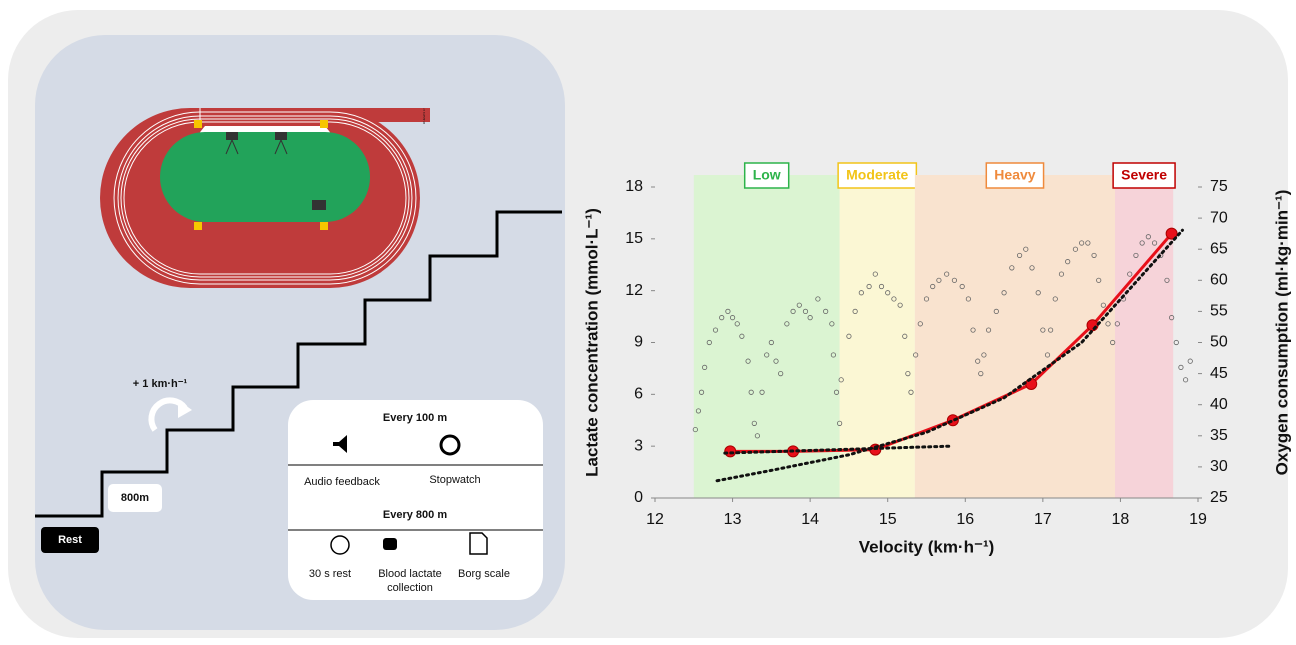 The width and height of the screenshot is (1296, 645). I want to click on y-tick-label: 12, so click(634, 290).